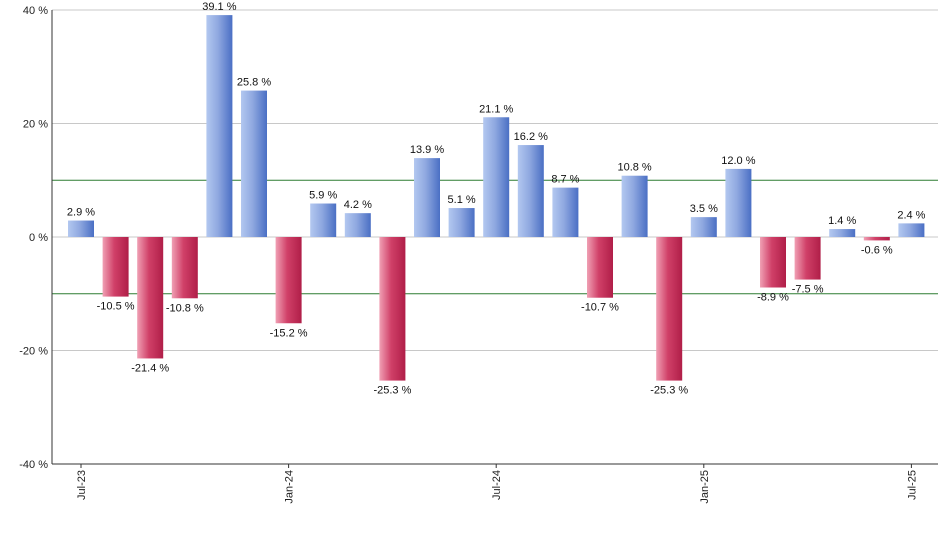 The width and height of the screenshot is (940, 550). What do you see at coordinates (38, 238) in the screenshot?
I see `y-tick-label: 0 %` at bounding box center [38, 238].